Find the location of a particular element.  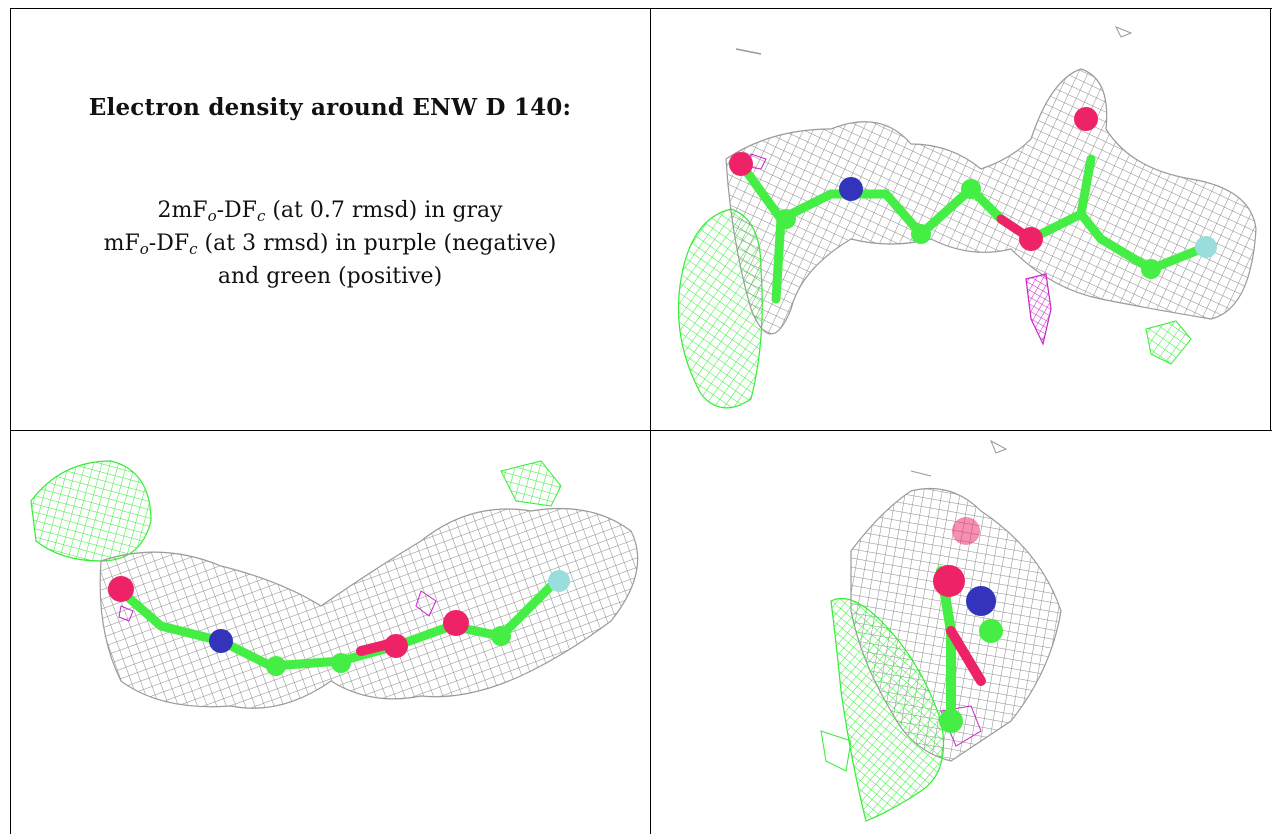

grid-left-border is located at coordinates (10, 421).